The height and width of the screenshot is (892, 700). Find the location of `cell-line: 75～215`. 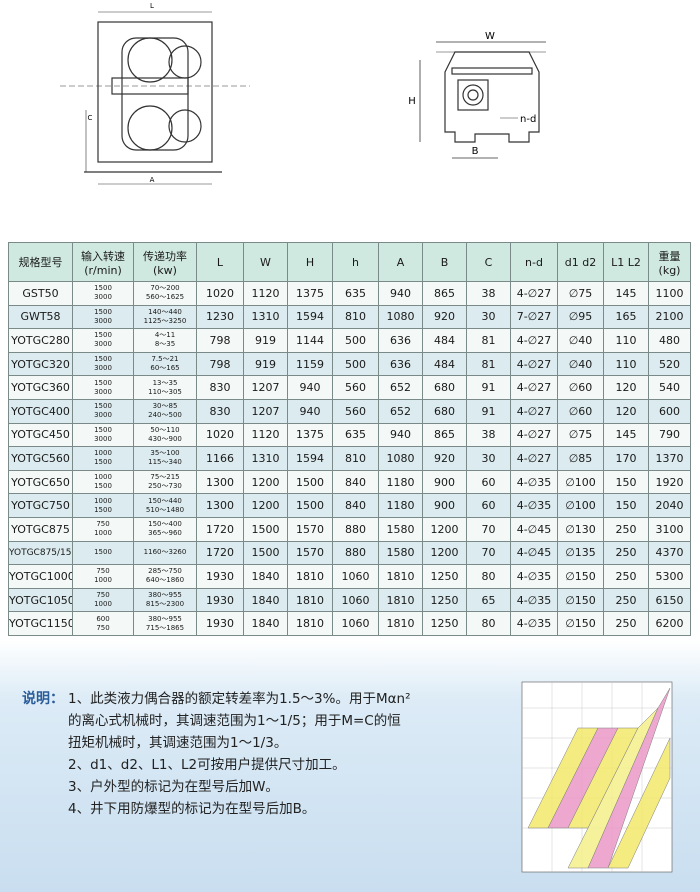

cell-line: 75～215 is located at coordinates (165, 477).